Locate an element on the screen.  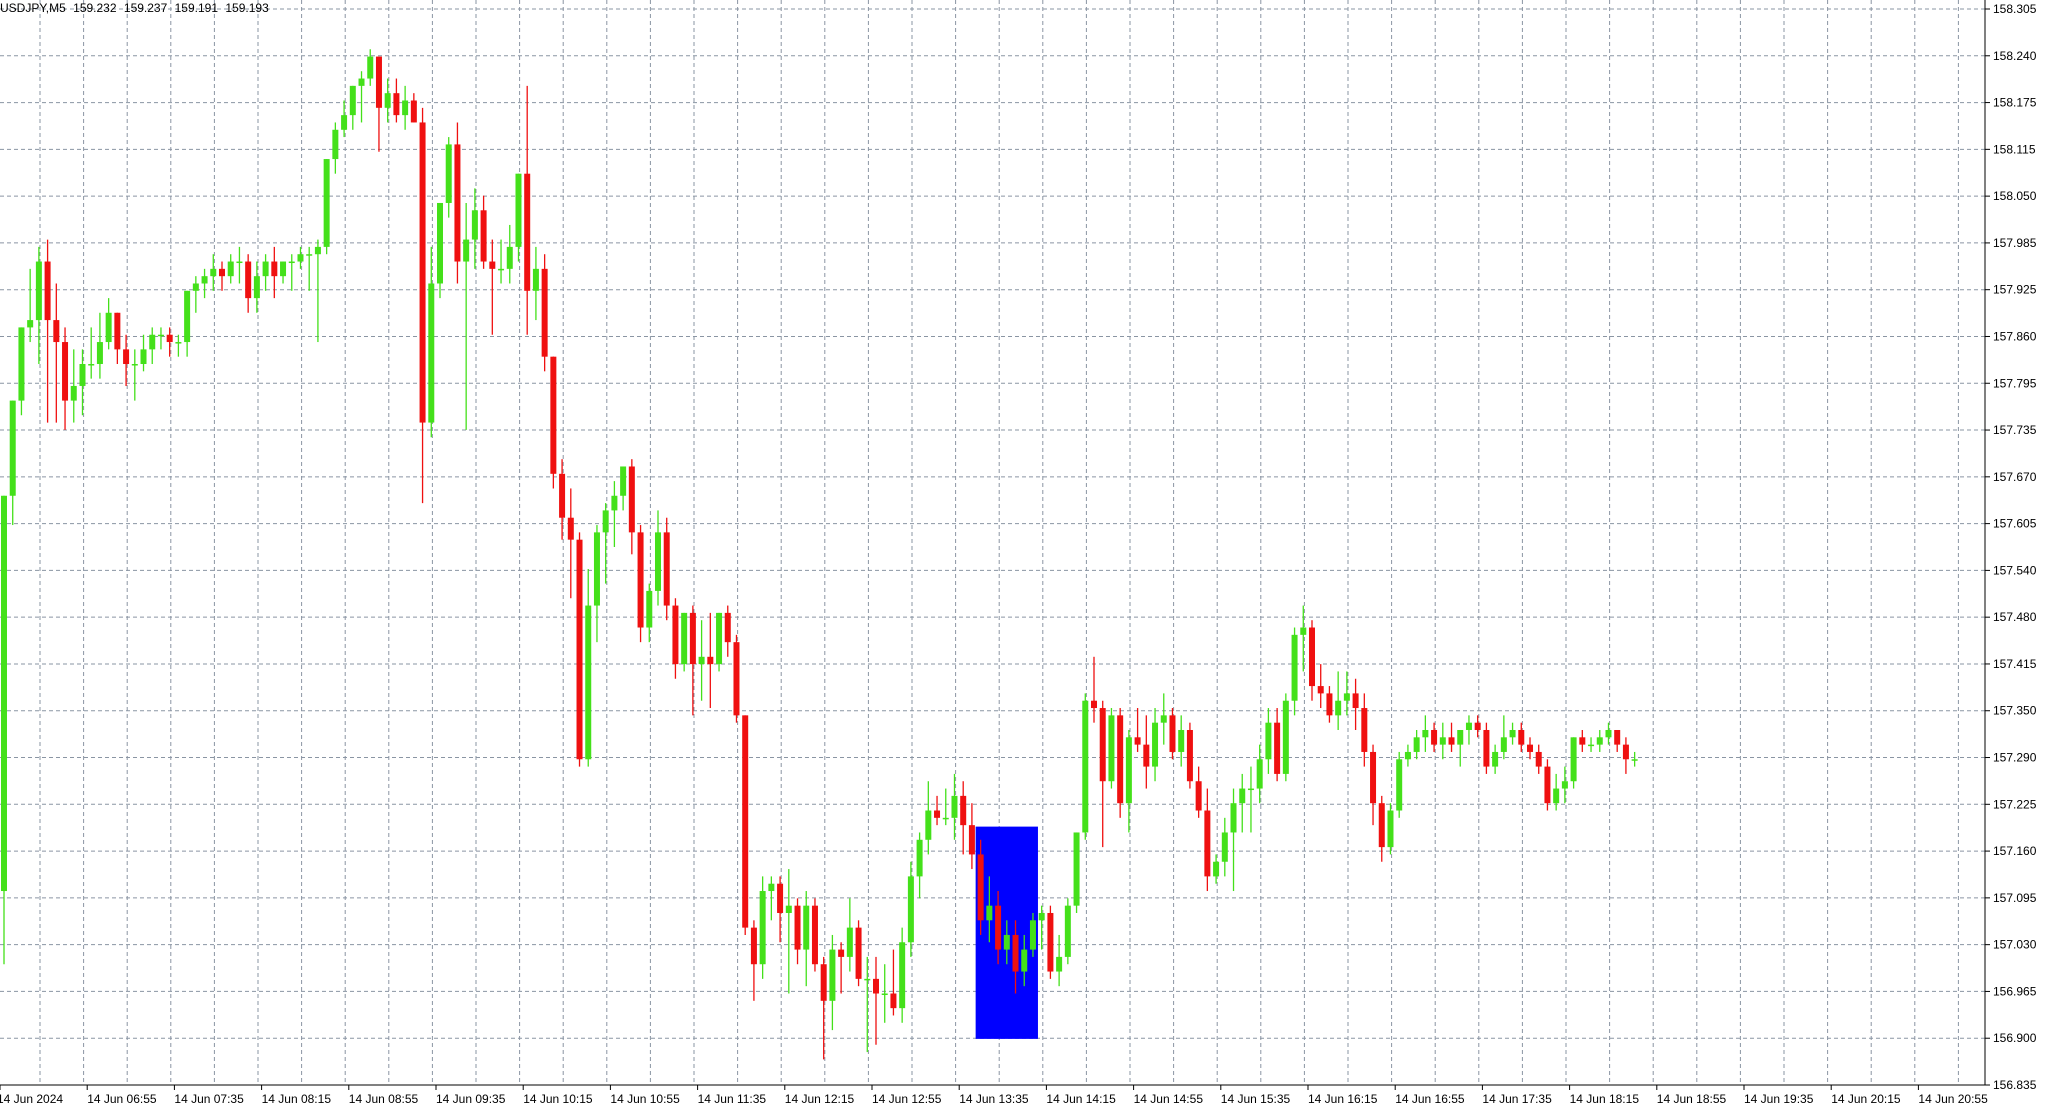
y-tick-label: 157.985 is located at coordinates (2015, 243).